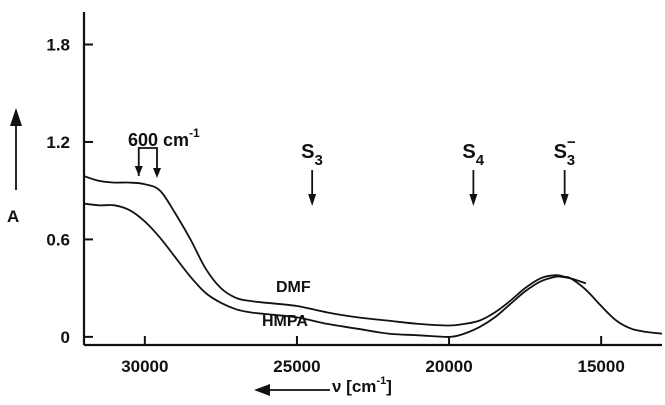  What do you see at coordinates (65, 337) in the screenshot?
I see `y-tick-label: 0` at bounding box center [65, 337].